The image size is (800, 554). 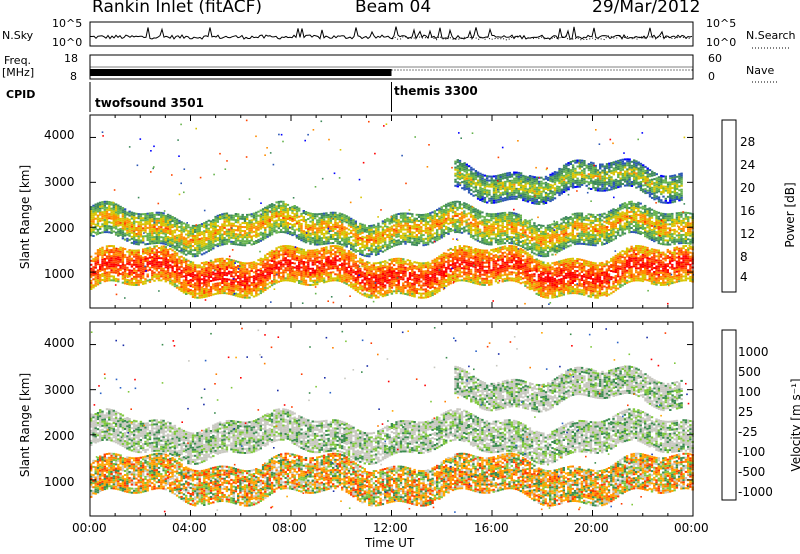 What do you see at coordinates (491, 528) in the screenshot?
I see `xtick-4: 16:00` at bounding box center [491, 528].